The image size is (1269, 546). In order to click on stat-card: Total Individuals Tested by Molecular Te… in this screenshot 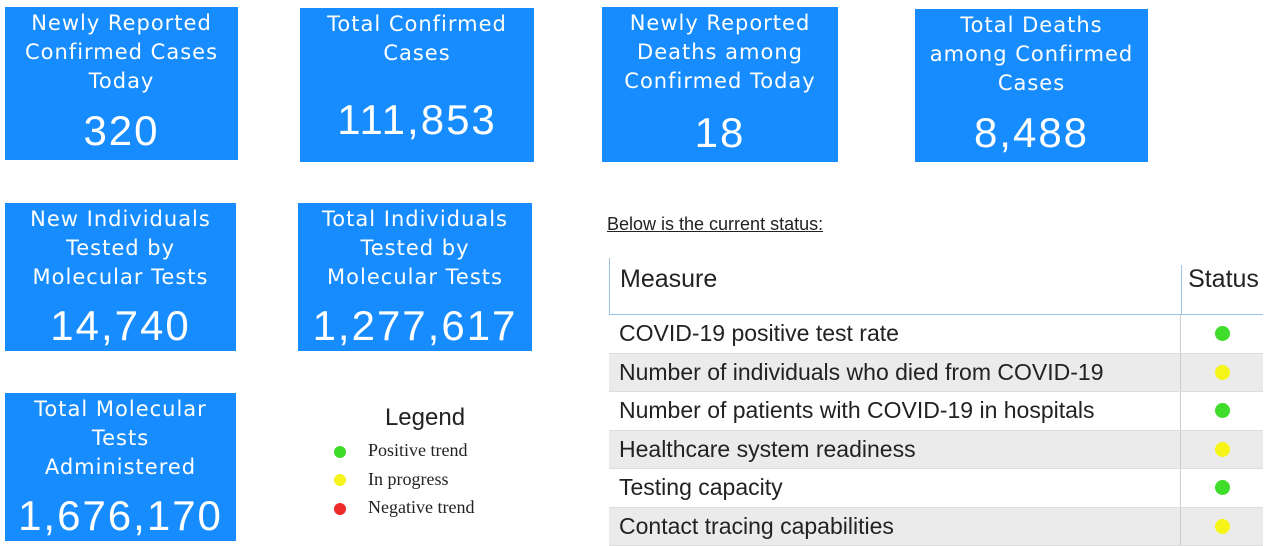, I will do `click(415, 277)`.